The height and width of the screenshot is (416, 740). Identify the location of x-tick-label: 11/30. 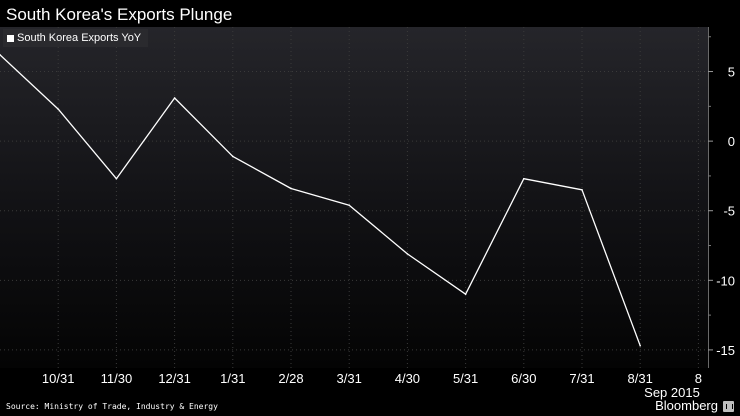
(117, 378).